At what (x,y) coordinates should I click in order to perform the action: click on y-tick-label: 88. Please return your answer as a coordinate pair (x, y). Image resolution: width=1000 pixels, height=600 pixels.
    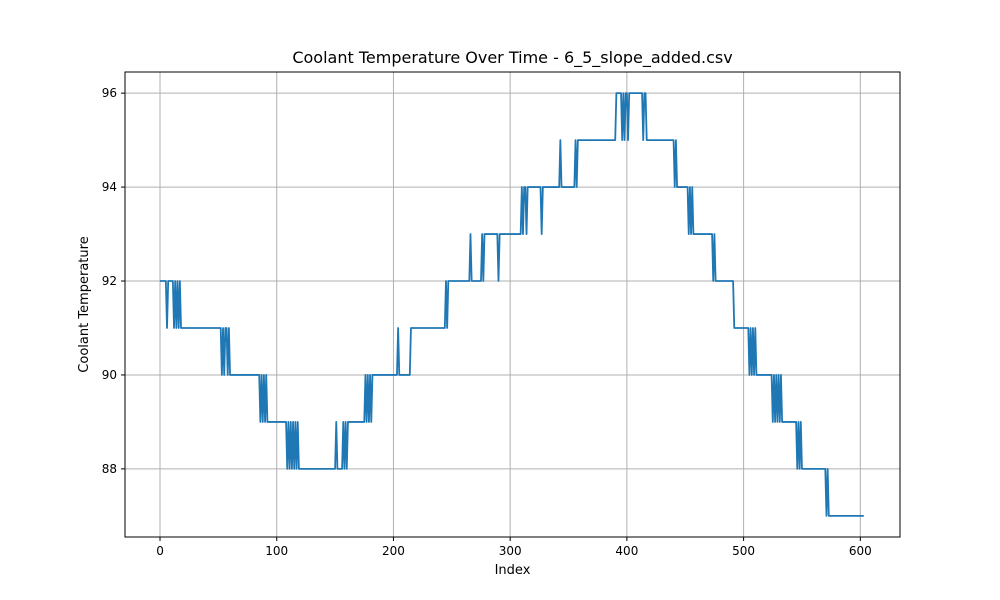
    Looking at the image, I should click on (109, 469).